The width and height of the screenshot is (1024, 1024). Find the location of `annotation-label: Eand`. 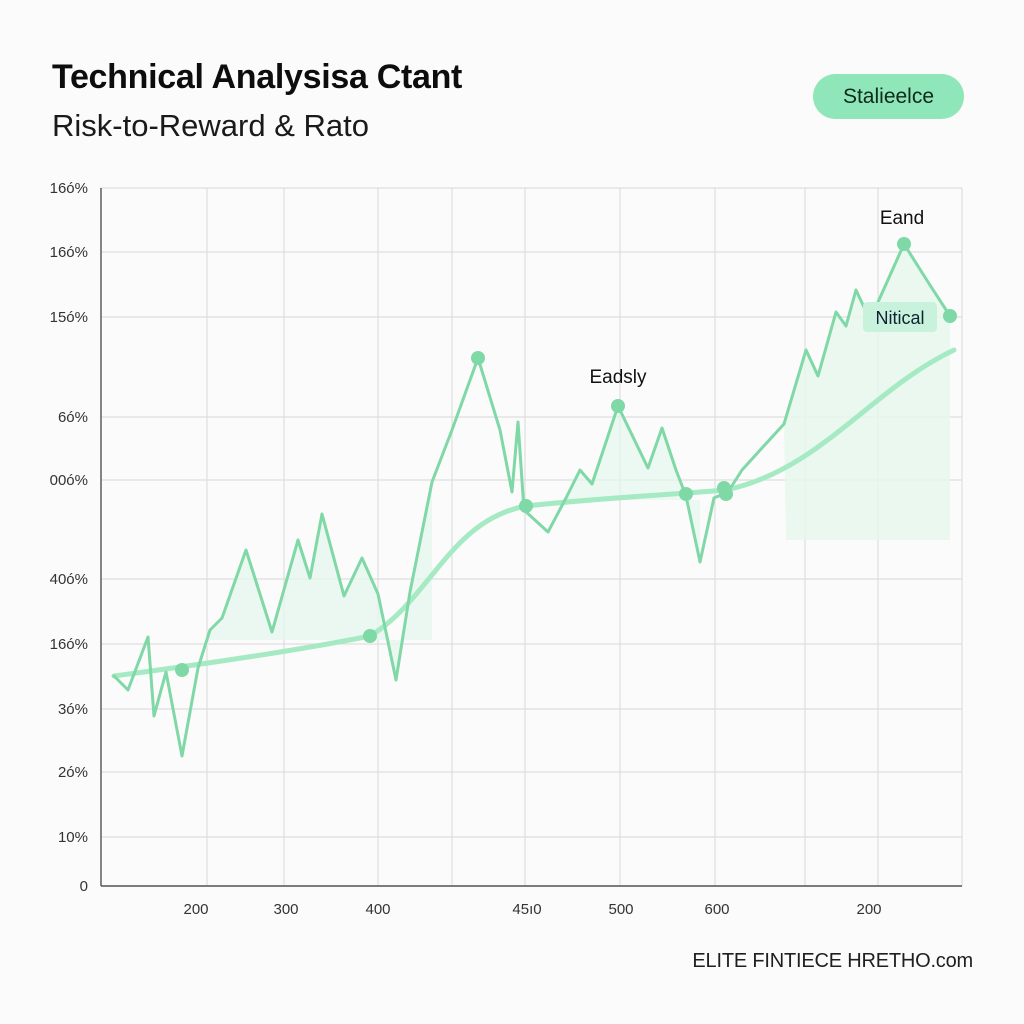

annotation-label: Eand is located at coordinates (902, 218).